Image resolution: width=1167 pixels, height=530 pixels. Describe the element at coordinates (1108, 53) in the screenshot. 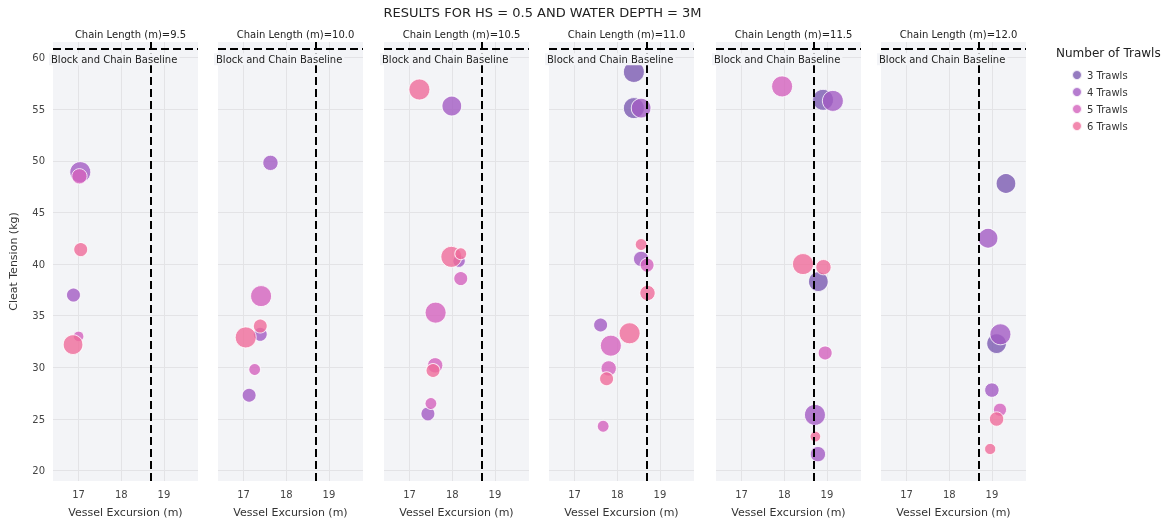

I see `legend-title: Number of Trawls` at that location.